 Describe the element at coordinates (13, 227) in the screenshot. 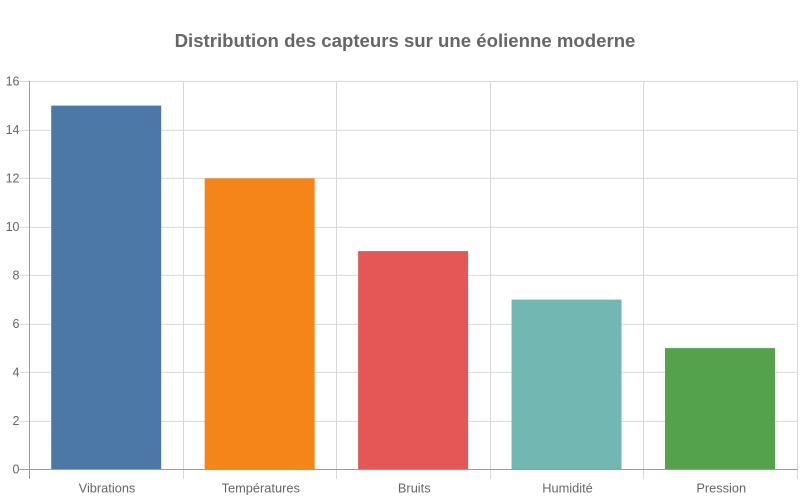

I see `svg-text: 10` at that location.